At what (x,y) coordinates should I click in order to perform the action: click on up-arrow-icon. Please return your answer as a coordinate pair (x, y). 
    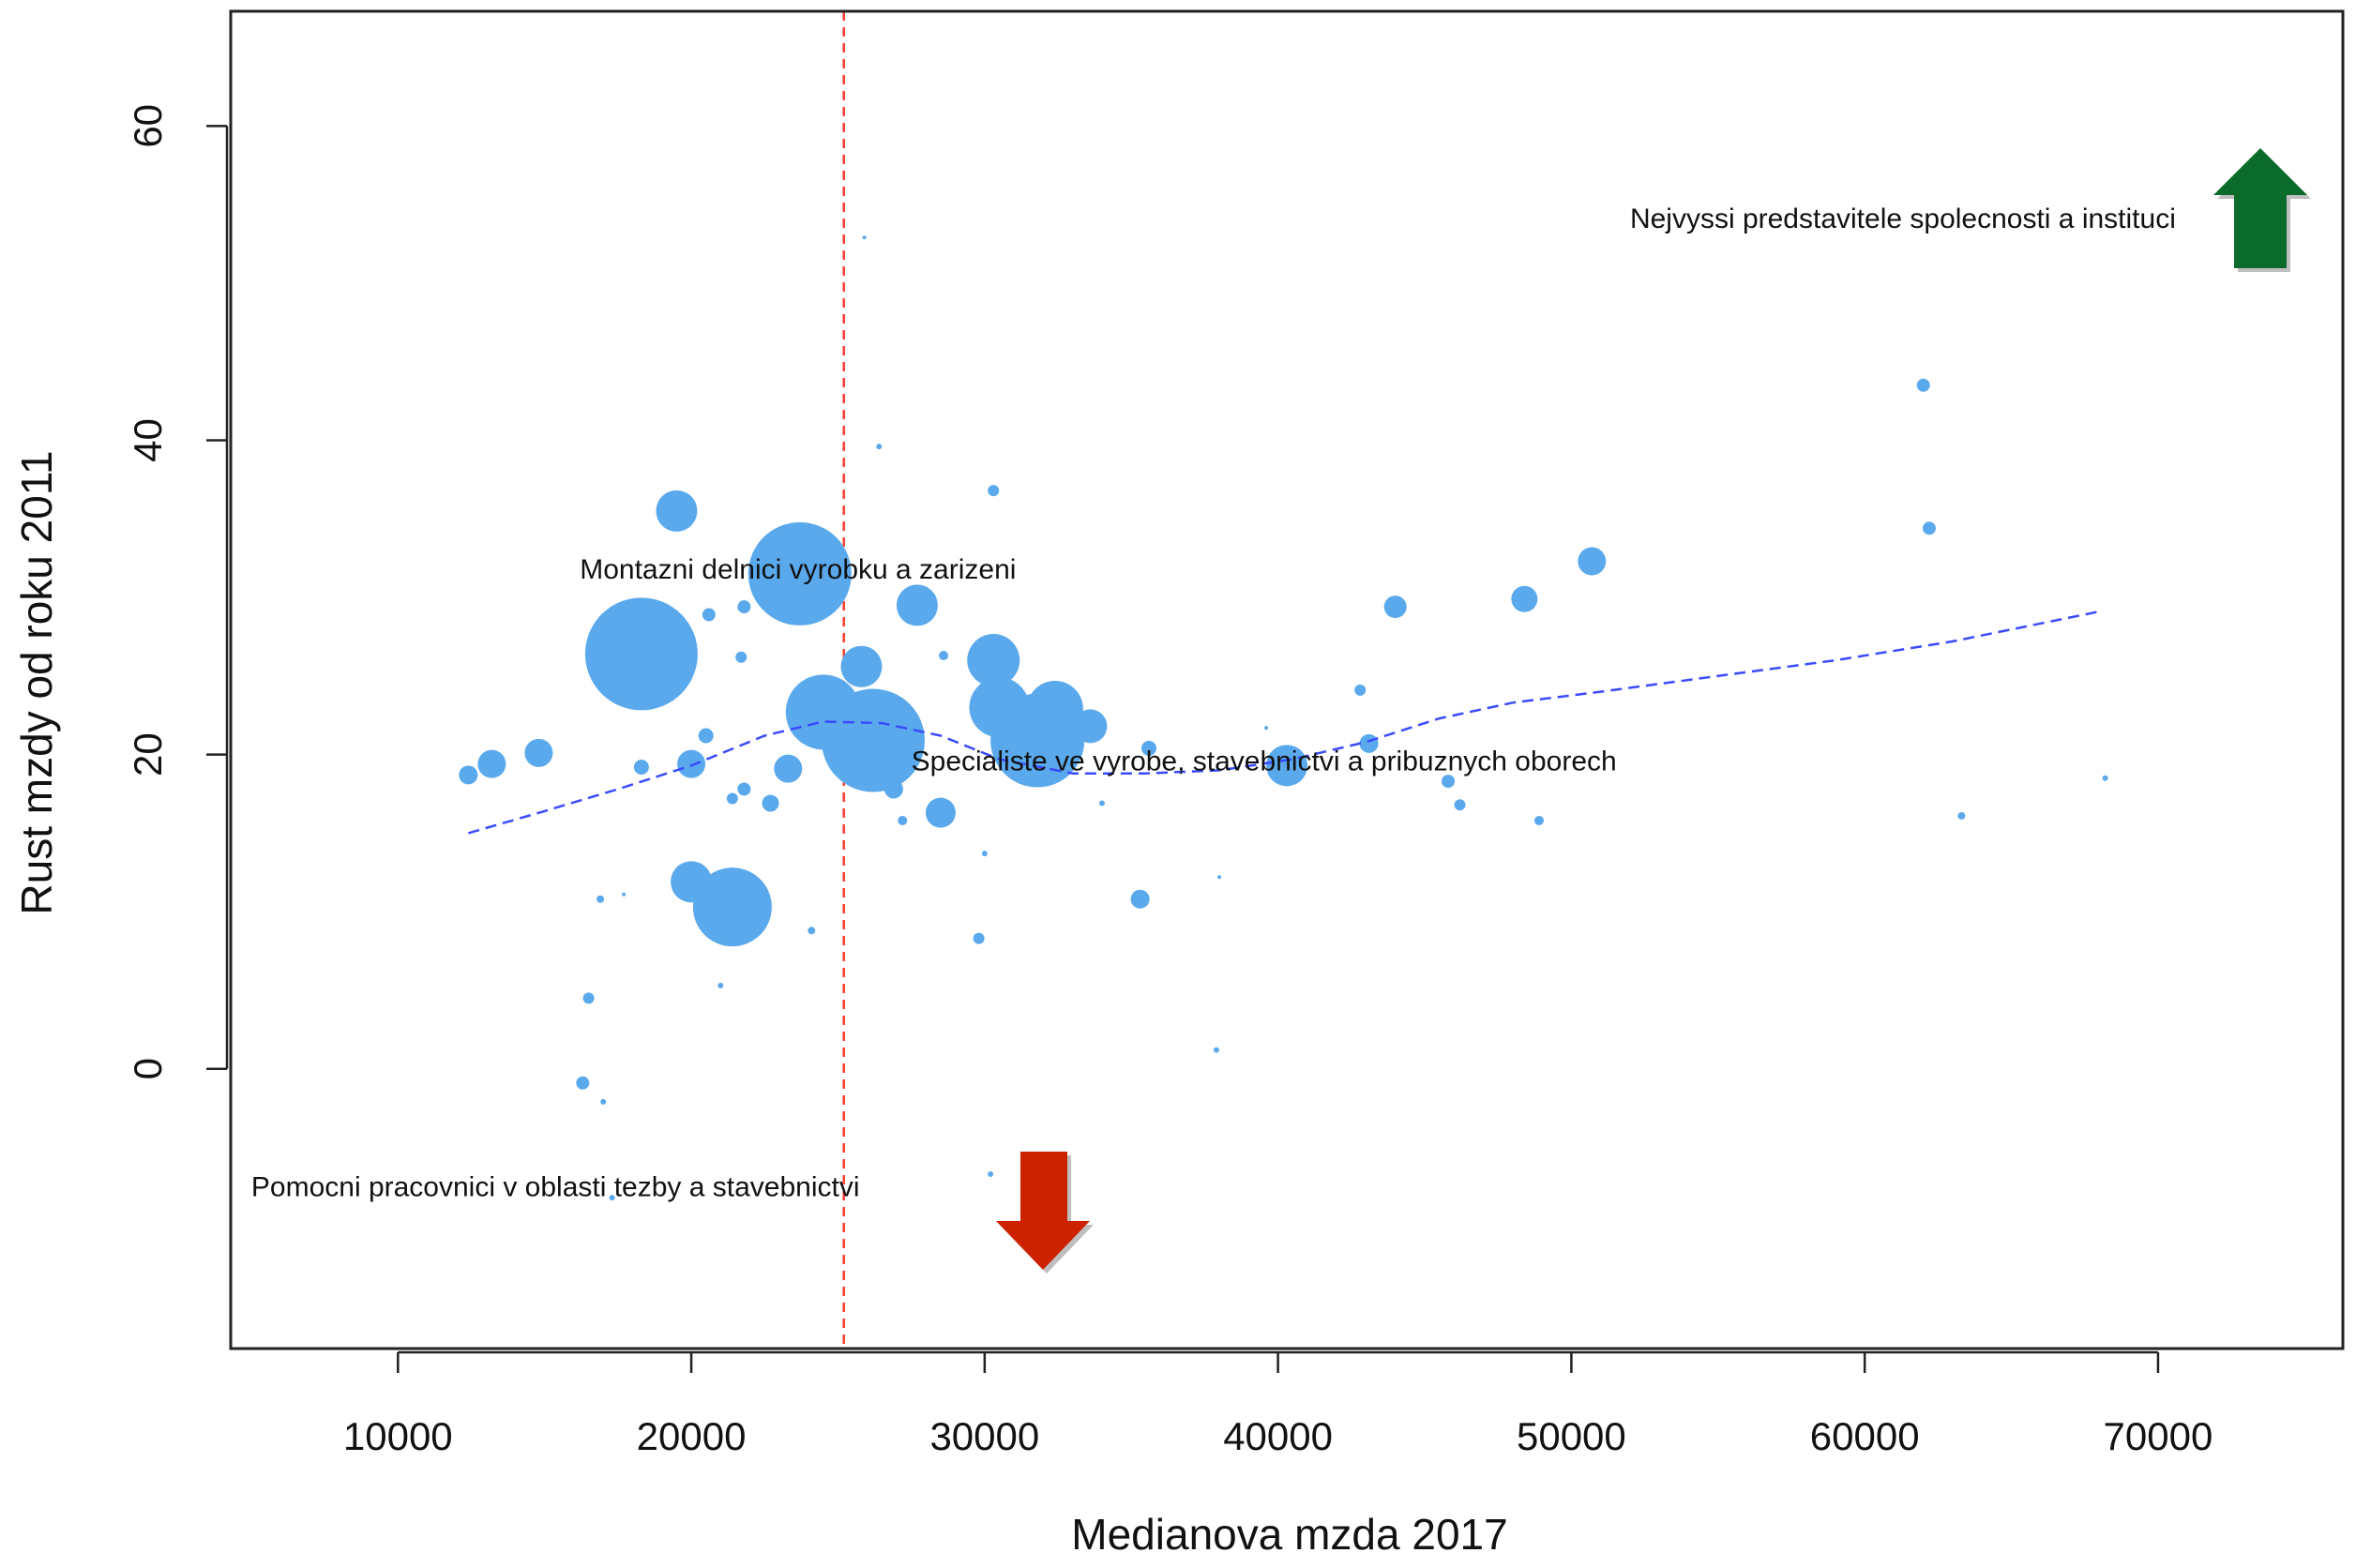
    Looking at the image, I should click on (2262, 210).